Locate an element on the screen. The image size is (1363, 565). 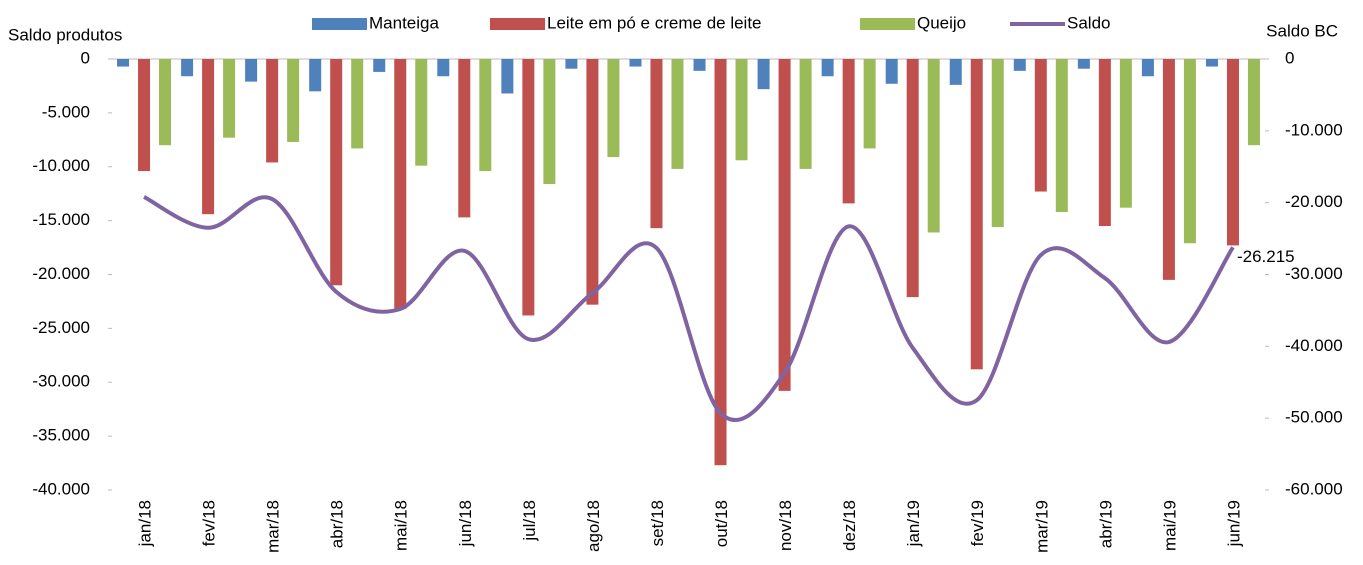
y-tick-label: -40.000 is located at coordinates (61, 488).